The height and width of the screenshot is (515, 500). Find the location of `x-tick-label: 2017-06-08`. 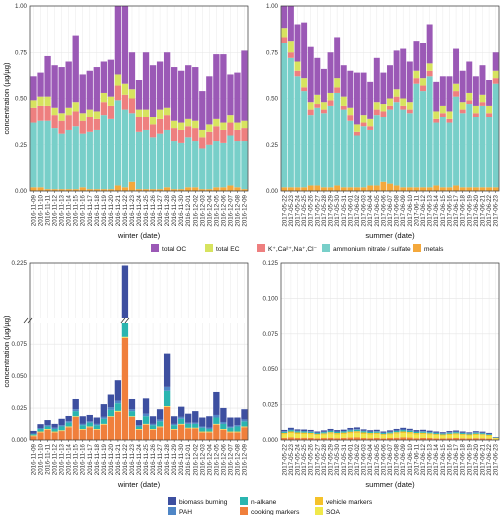

x-tick-label: 2017-06-08 is located at coordinates (397, 459).